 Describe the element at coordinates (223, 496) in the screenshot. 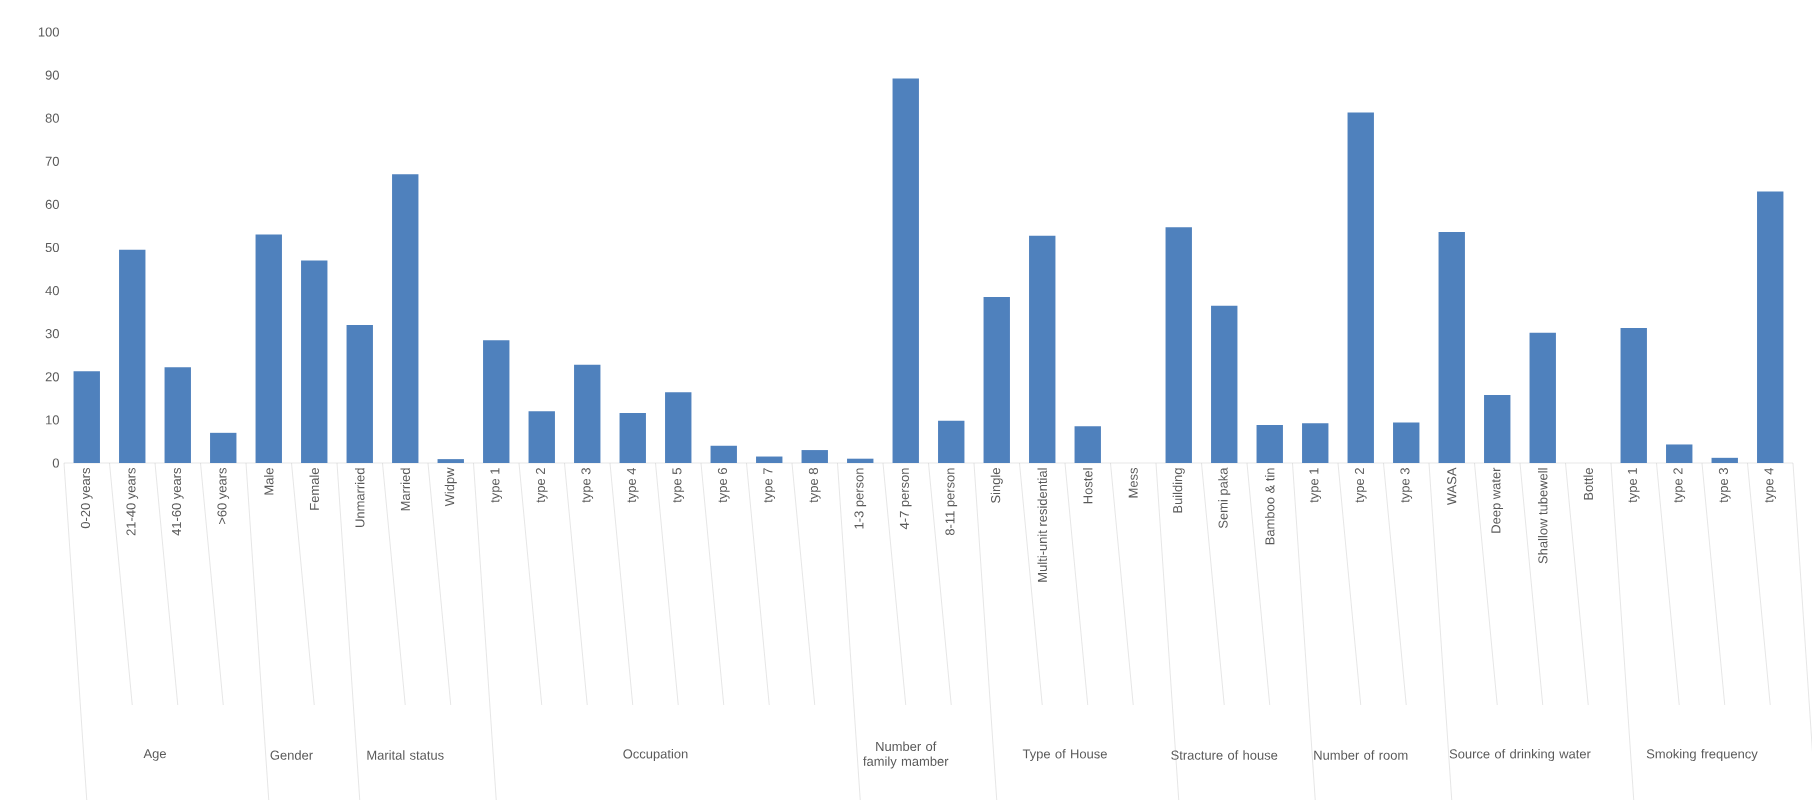

I see `x-tick-label: >60 years` at that location.